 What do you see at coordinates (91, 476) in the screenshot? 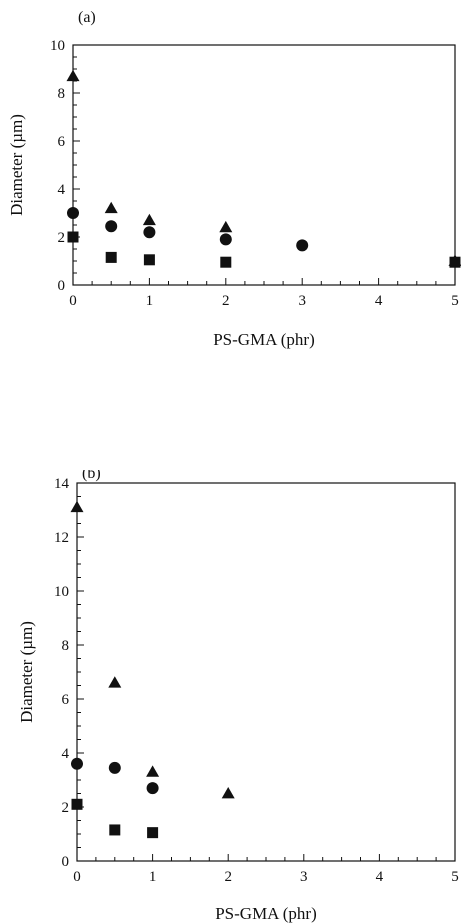
I see `panel-label: (b)` at bounding box center [91, 476].